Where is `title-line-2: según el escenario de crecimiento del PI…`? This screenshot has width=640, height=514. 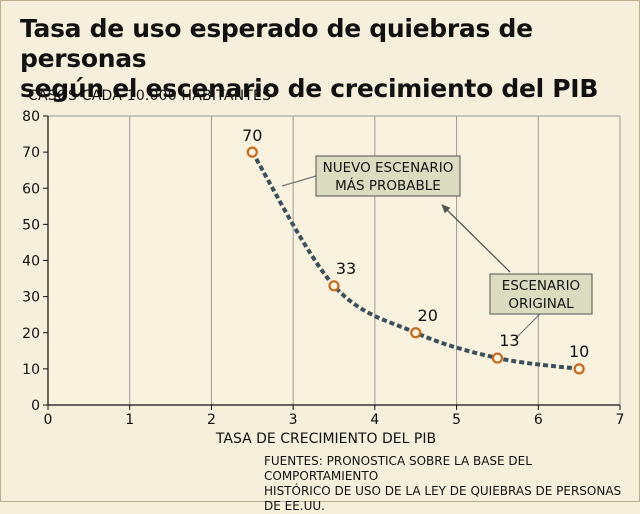 title-line-2: según el escenario de crecimiento del PI… is located at coordinates (309, 88).